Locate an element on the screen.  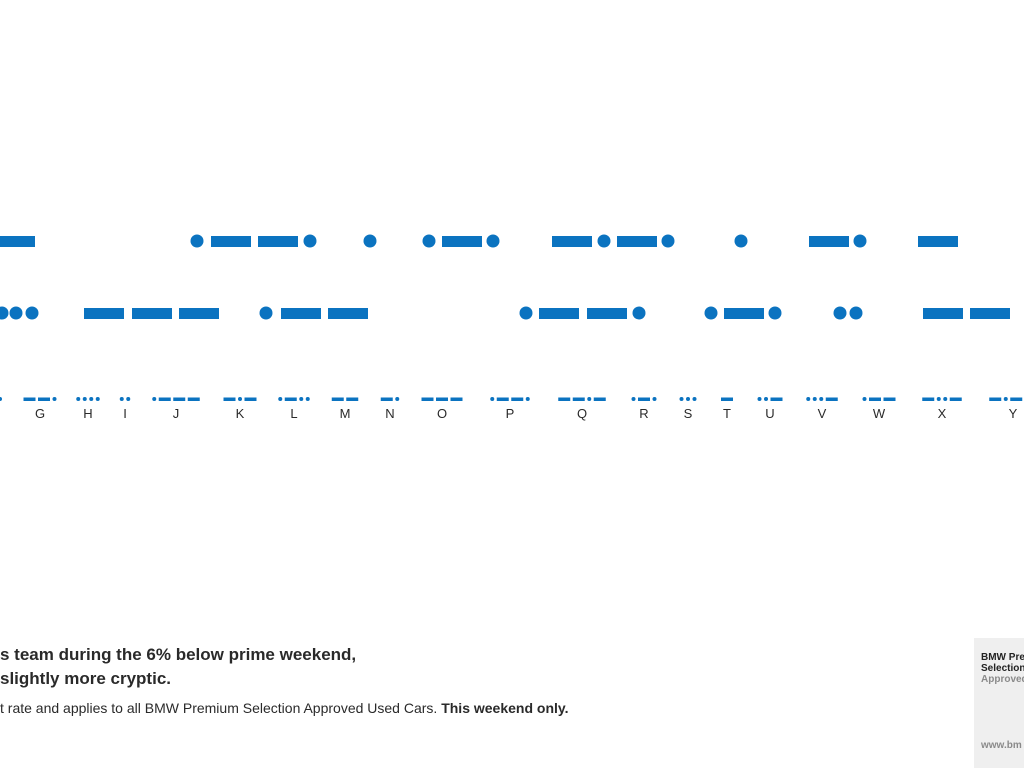
legend-letter-o: O is located at coordinates (442, 413).